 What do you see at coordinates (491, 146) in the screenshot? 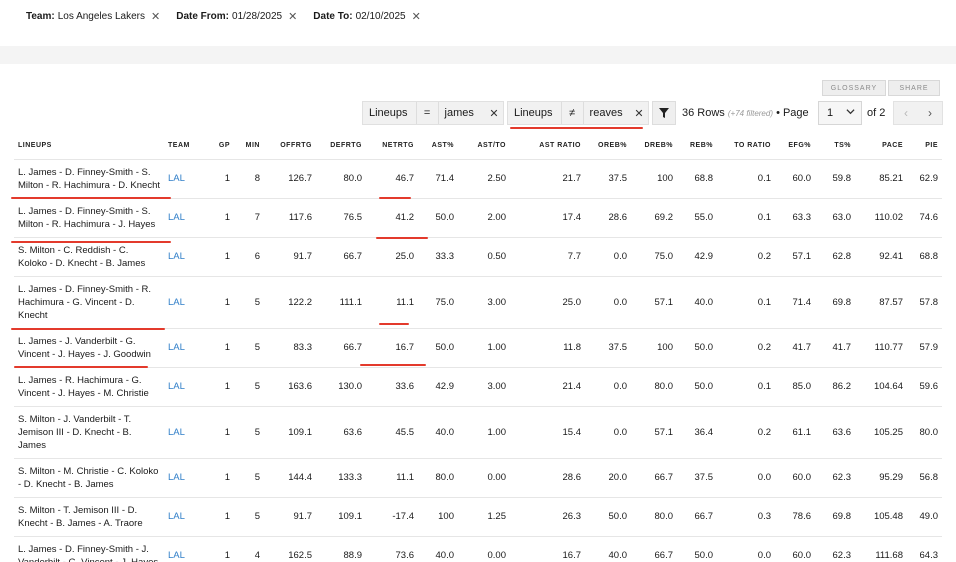
I see `col-ast-to: AST/TO` at bounding box center [491, 146].